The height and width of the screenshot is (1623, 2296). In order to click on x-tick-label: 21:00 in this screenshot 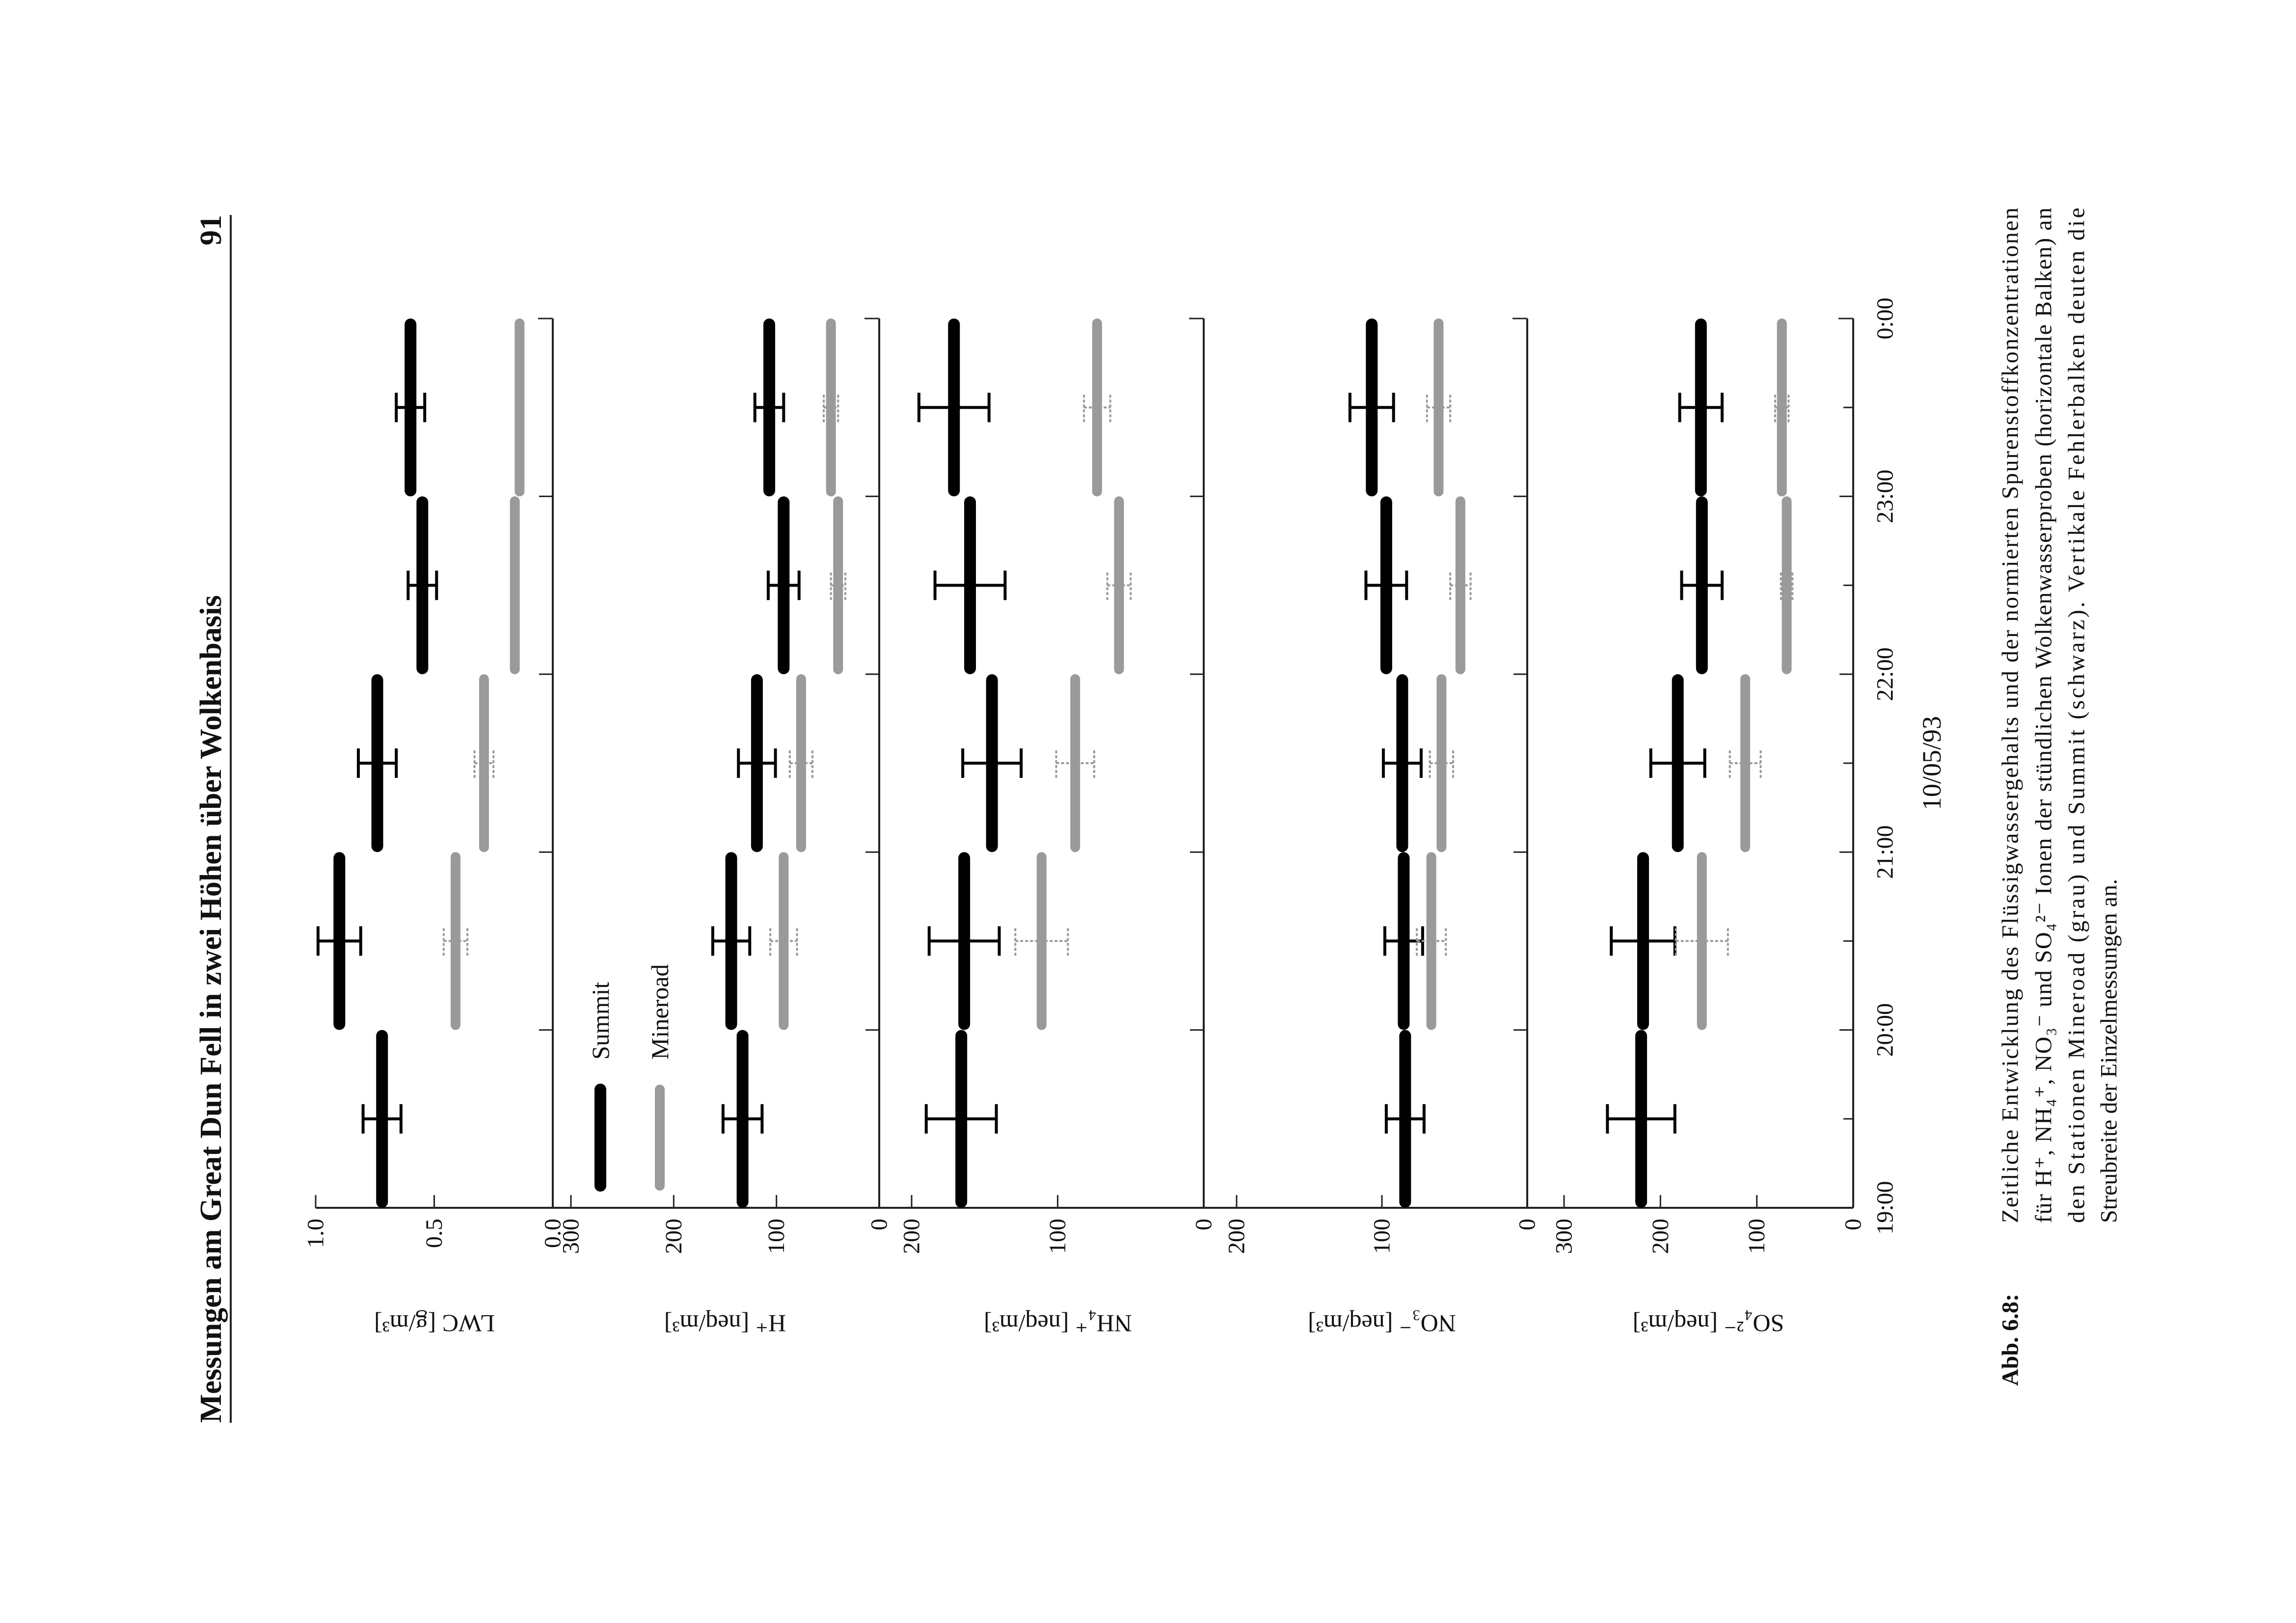, I will do `click(1885, 852)`.